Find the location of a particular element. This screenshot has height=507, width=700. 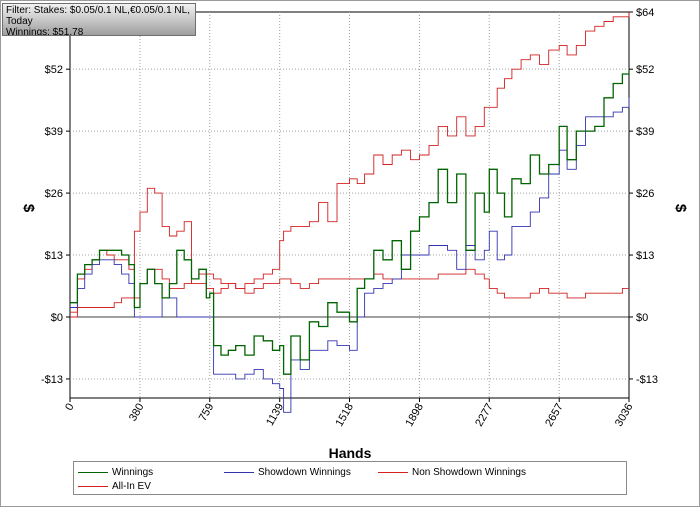

legend-label-non-showdown: Non Showdown Winnings is located at coordinates (469, 472).